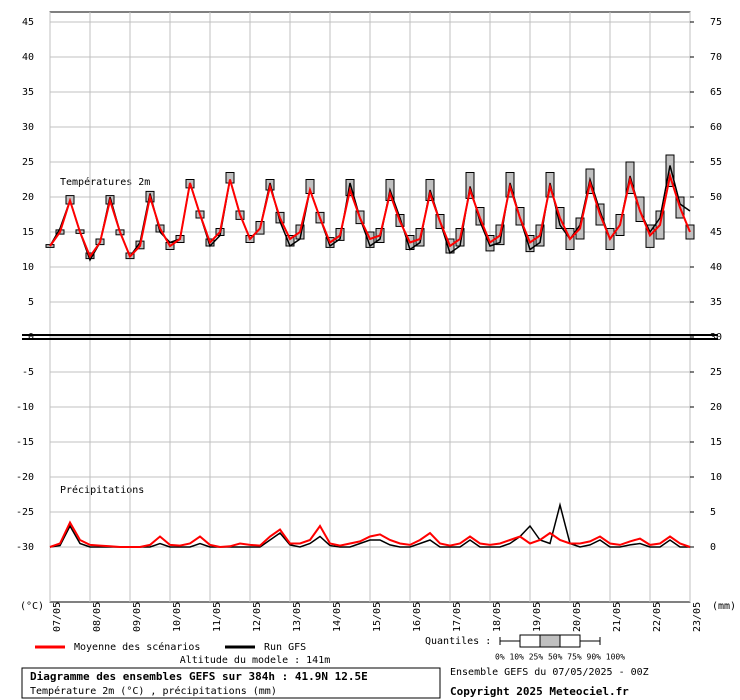 This screenshot has height=700, width=740. I want to click on y-tick-label: 20, so click(28, 197).